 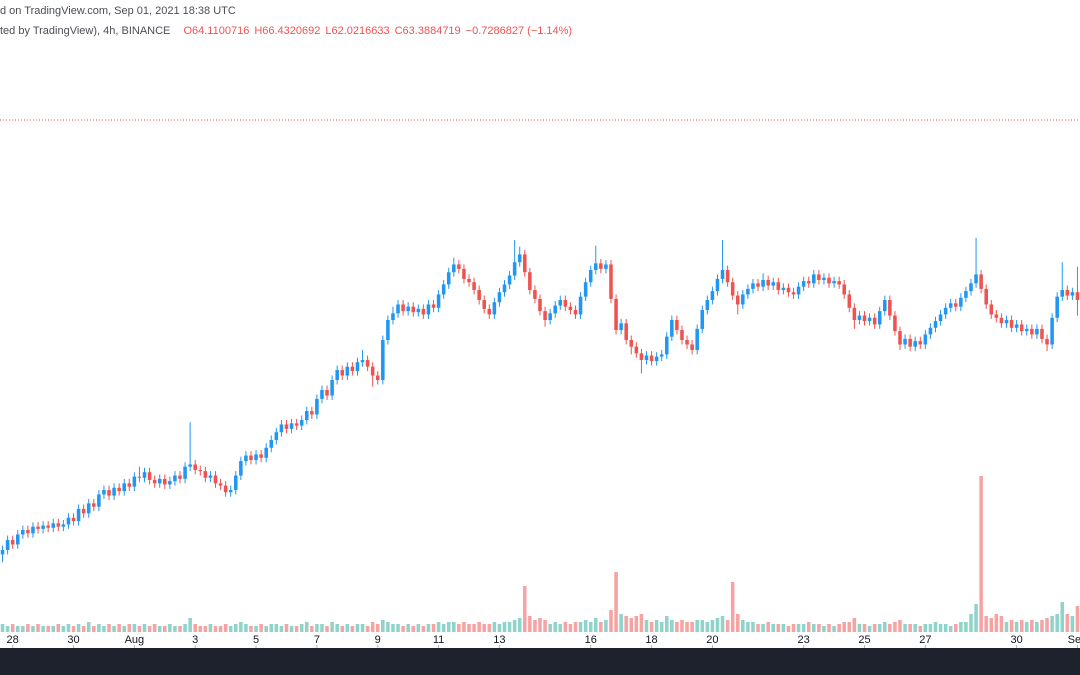 What do you see at coordinates (712, 640) in the screenshot?
I see `x-tick-label: 20` at bounding box center [712, 640].